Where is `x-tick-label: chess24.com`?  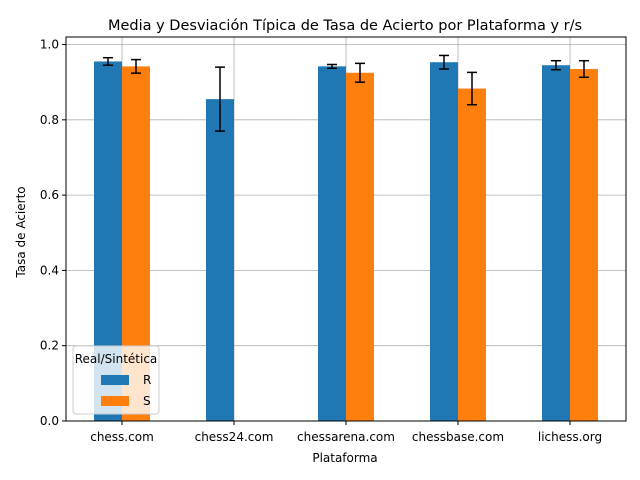
x-tick-label: chess24.com is located at coordinates (234, 437).